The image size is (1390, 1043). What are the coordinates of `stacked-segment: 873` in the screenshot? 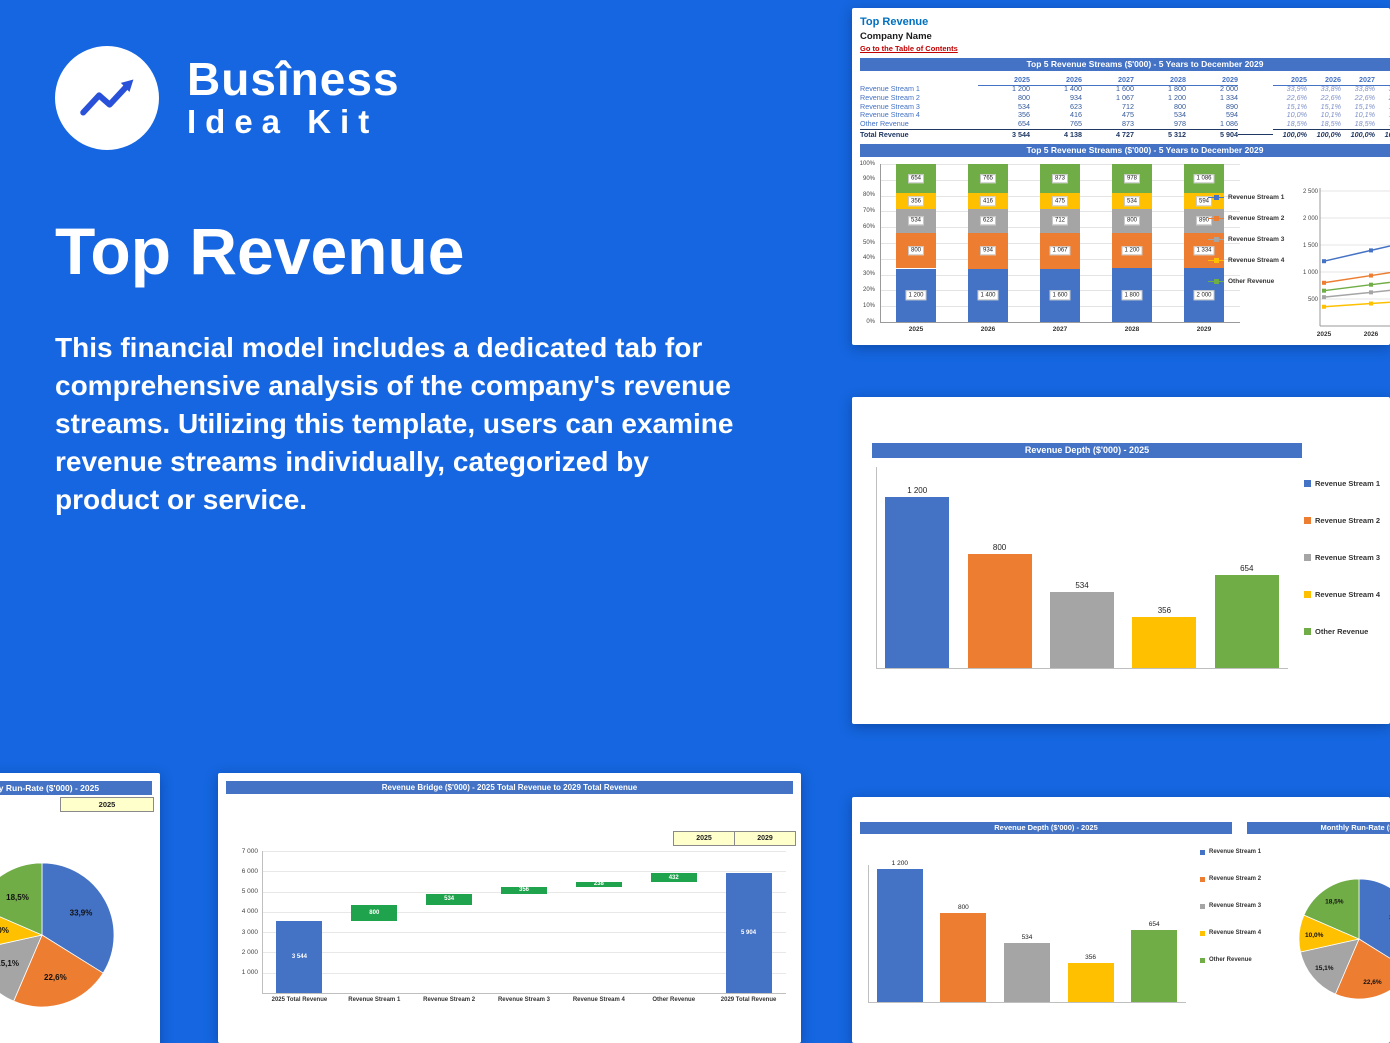 It's located at (1060, 179).